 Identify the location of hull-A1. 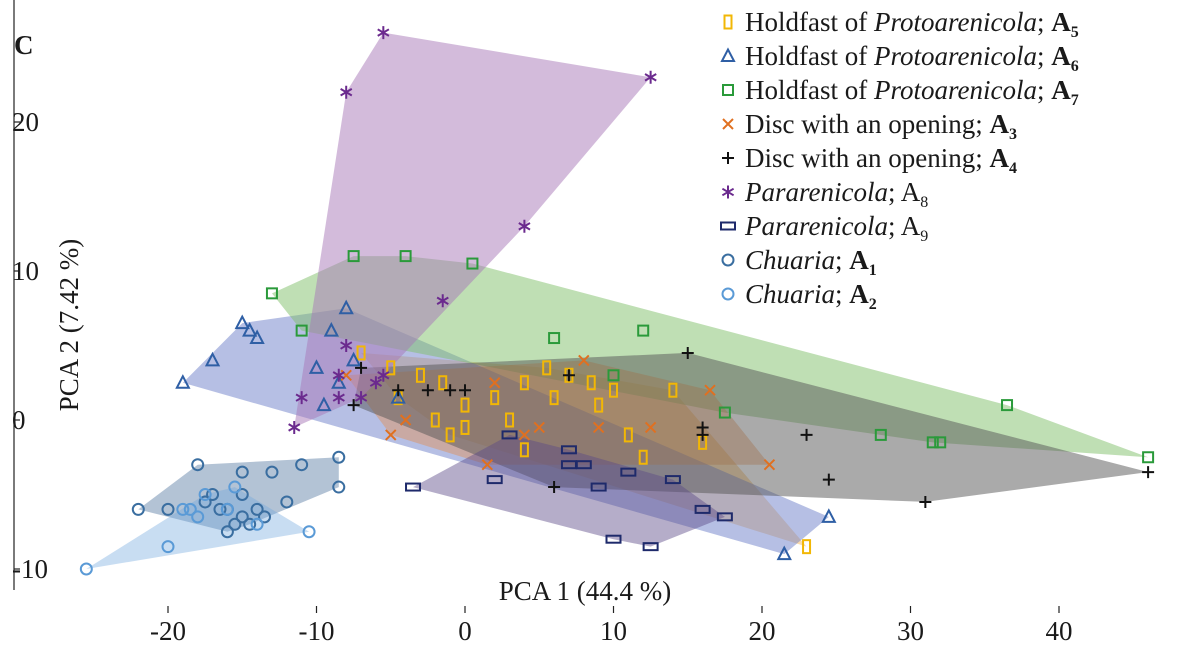
(238, 494).